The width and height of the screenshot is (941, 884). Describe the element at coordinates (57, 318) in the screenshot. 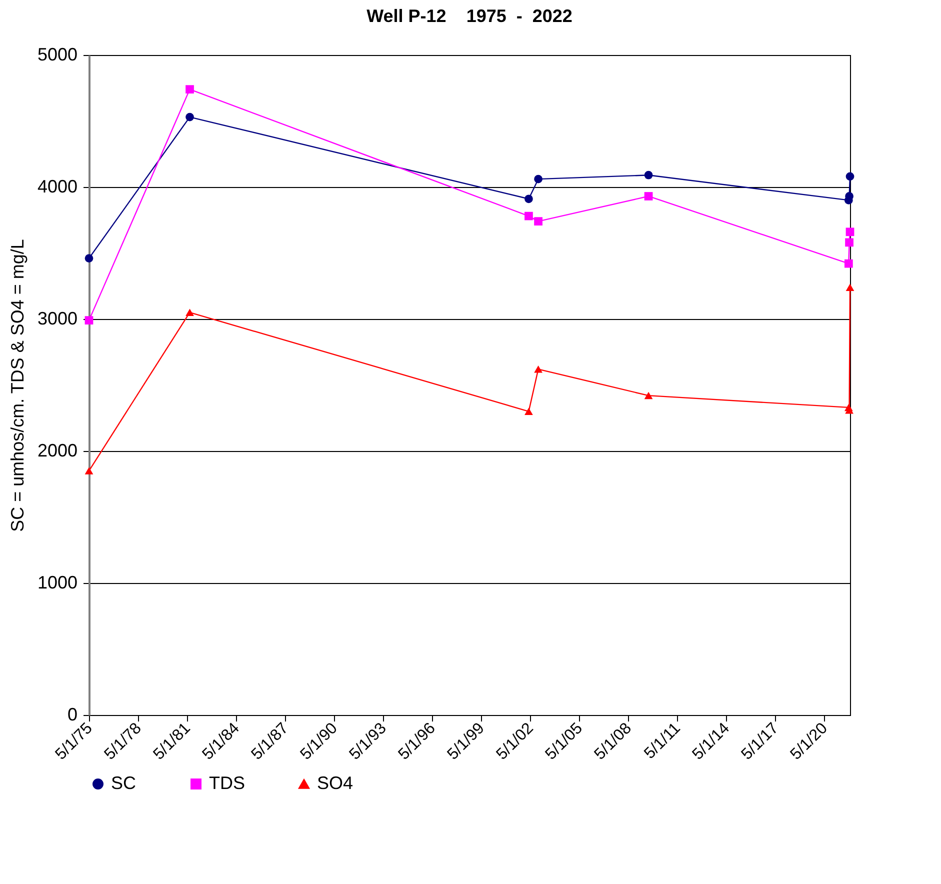

I see `y-tick-label: 3000` at that location.